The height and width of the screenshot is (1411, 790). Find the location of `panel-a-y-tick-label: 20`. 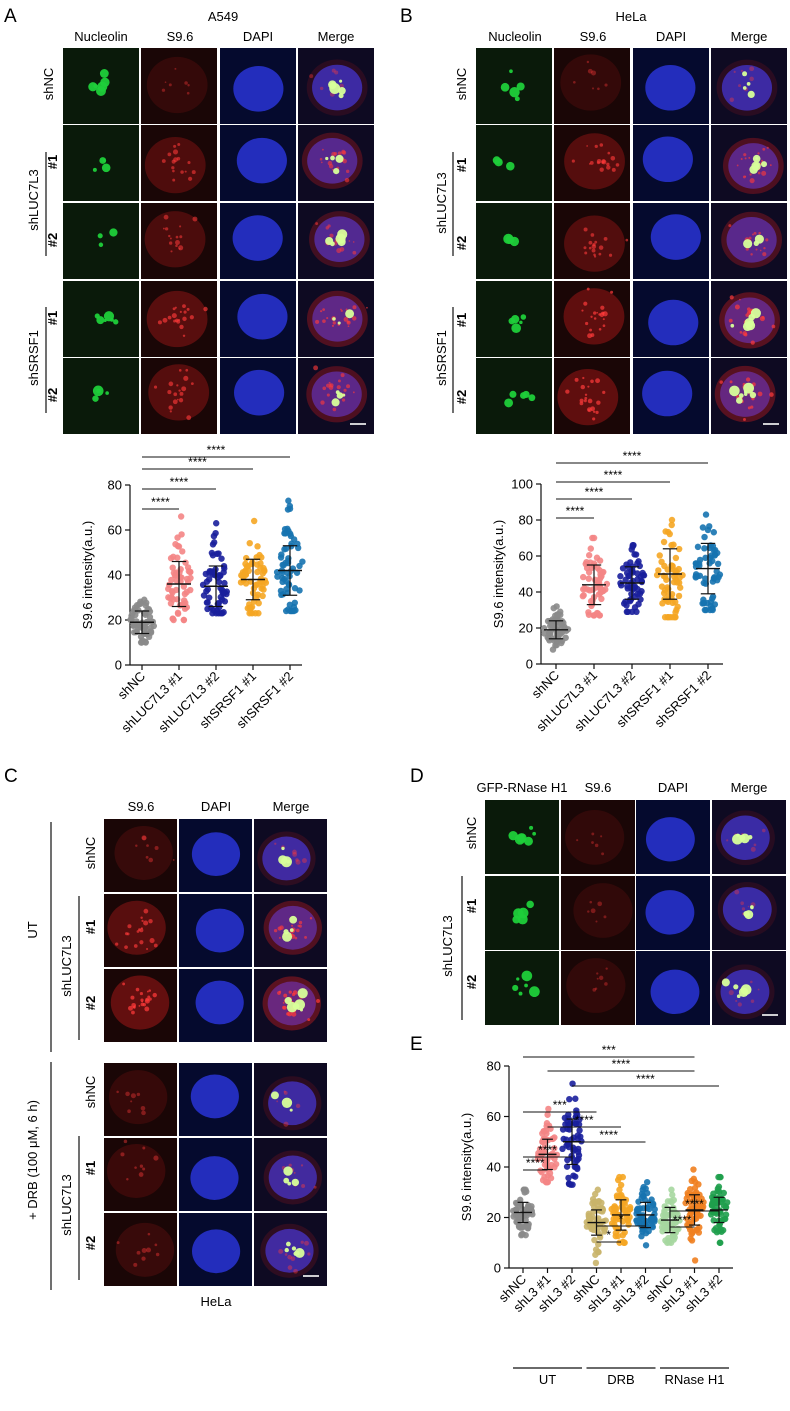

panel-a-y-tick-label: 20 is located at coordinates (115, 620).